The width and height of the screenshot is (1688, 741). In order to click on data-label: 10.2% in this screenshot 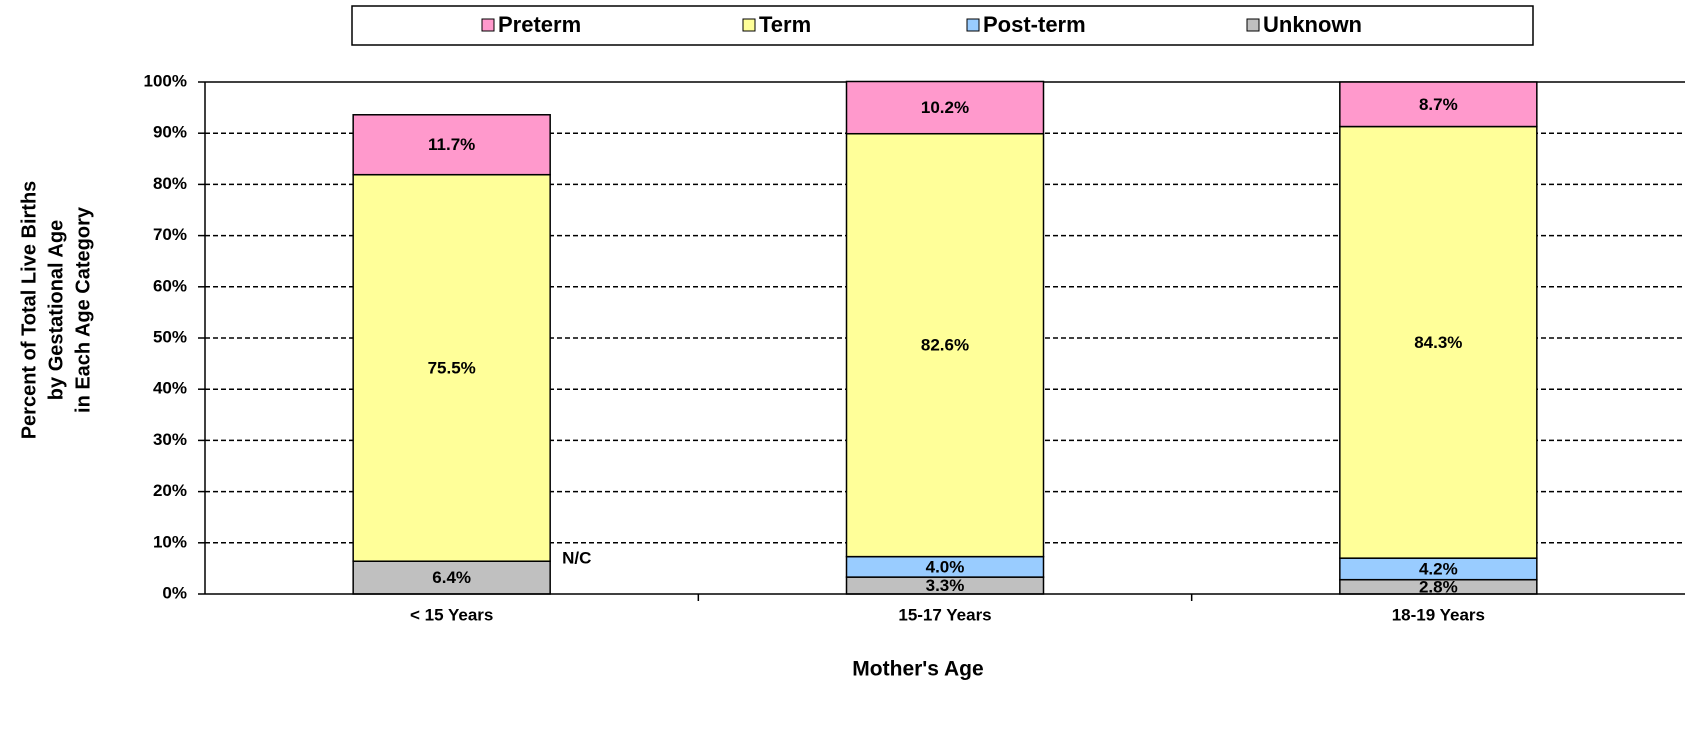, I will do `click(945, 107)`.